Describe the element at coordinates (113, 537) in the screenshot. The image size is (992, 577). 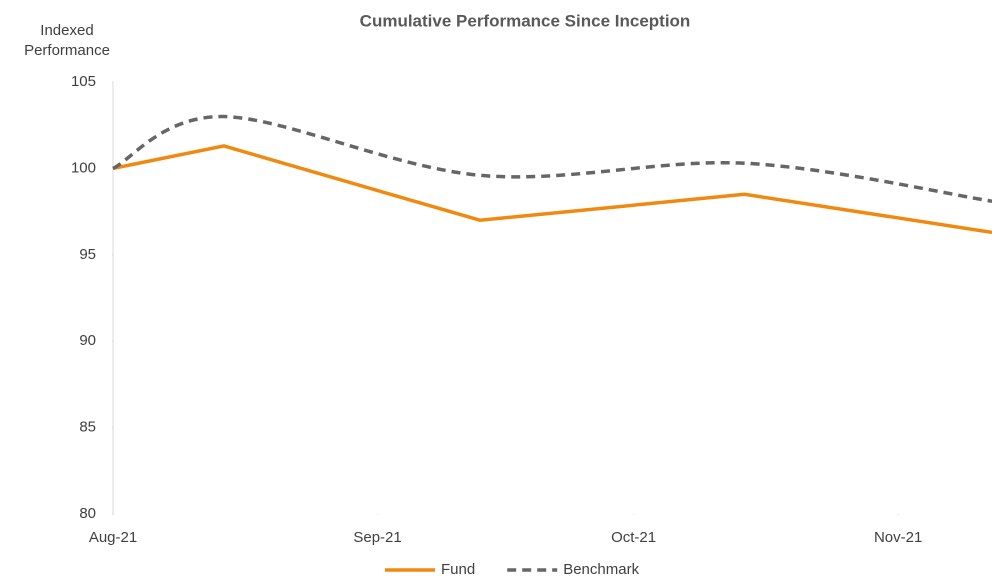
I see `x-tick-label: Aug-21` at that location.